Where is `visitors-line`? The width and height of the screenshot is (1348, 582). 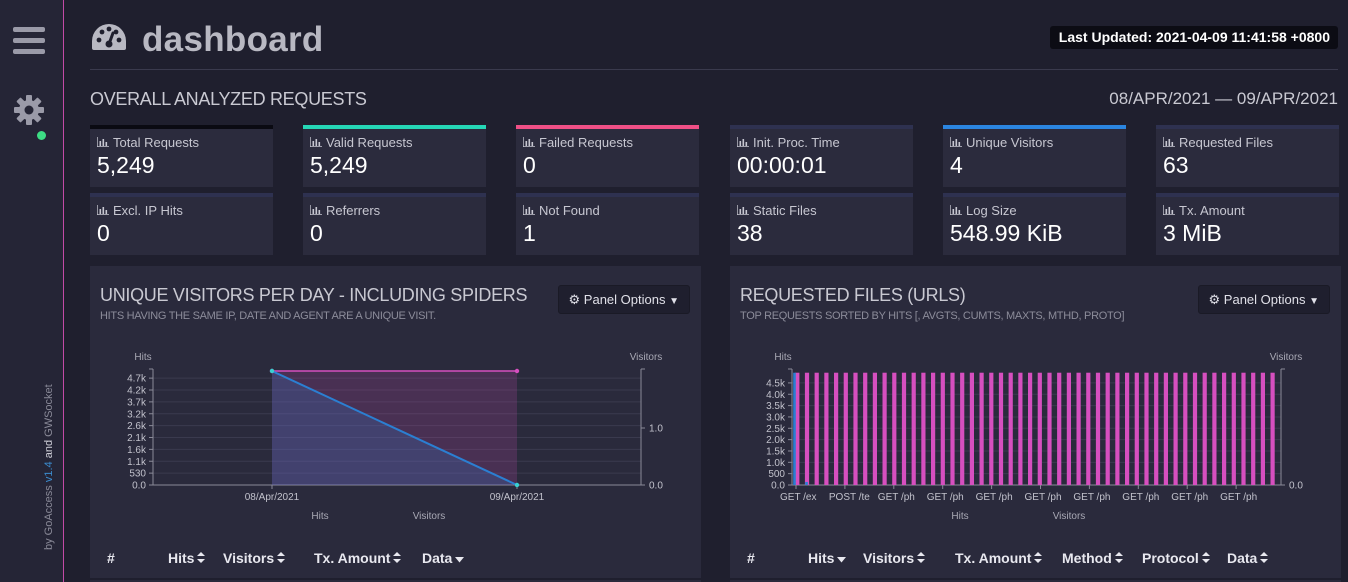 visitors-line is located at coordinates (394, 428).